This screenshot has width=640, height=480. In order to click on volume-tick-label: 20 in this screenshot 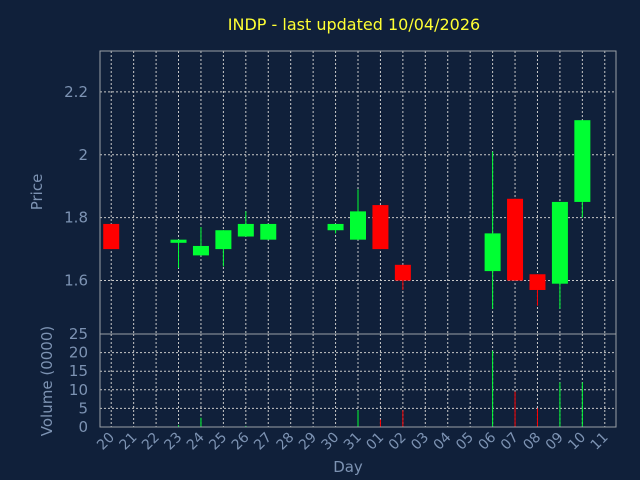, I will do `click(78, 353)`.